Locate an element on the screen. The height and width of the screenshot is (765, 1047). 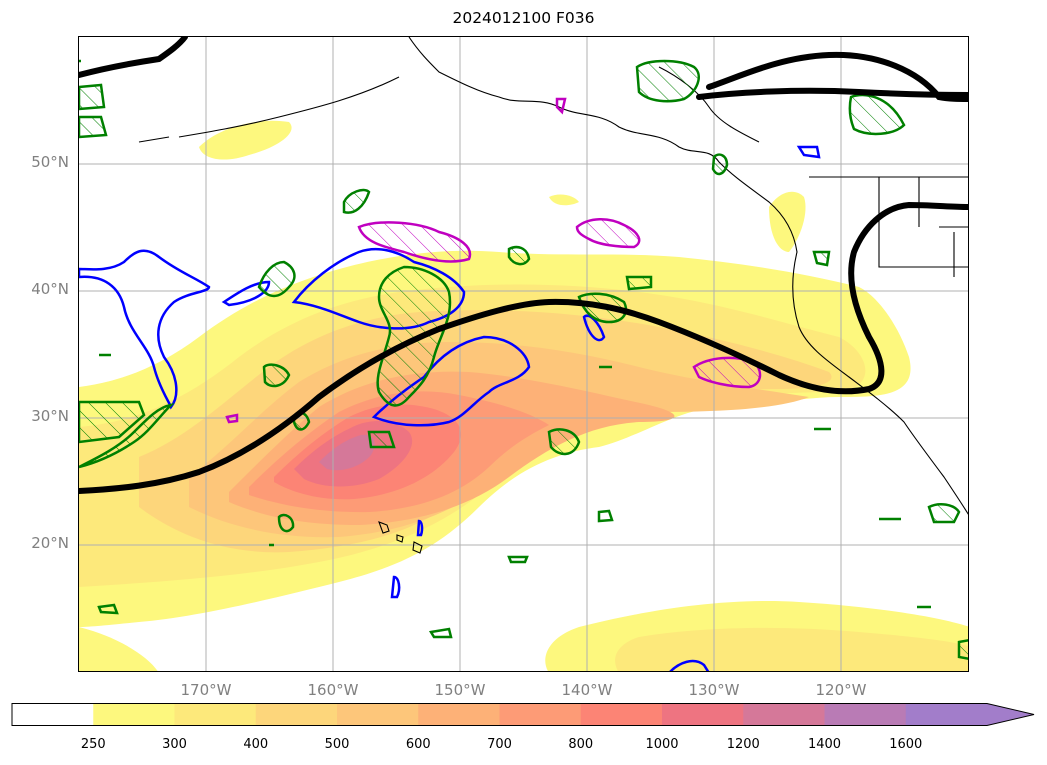
colorbar-tick-label: 1200 is located at coordinates (743, 744).